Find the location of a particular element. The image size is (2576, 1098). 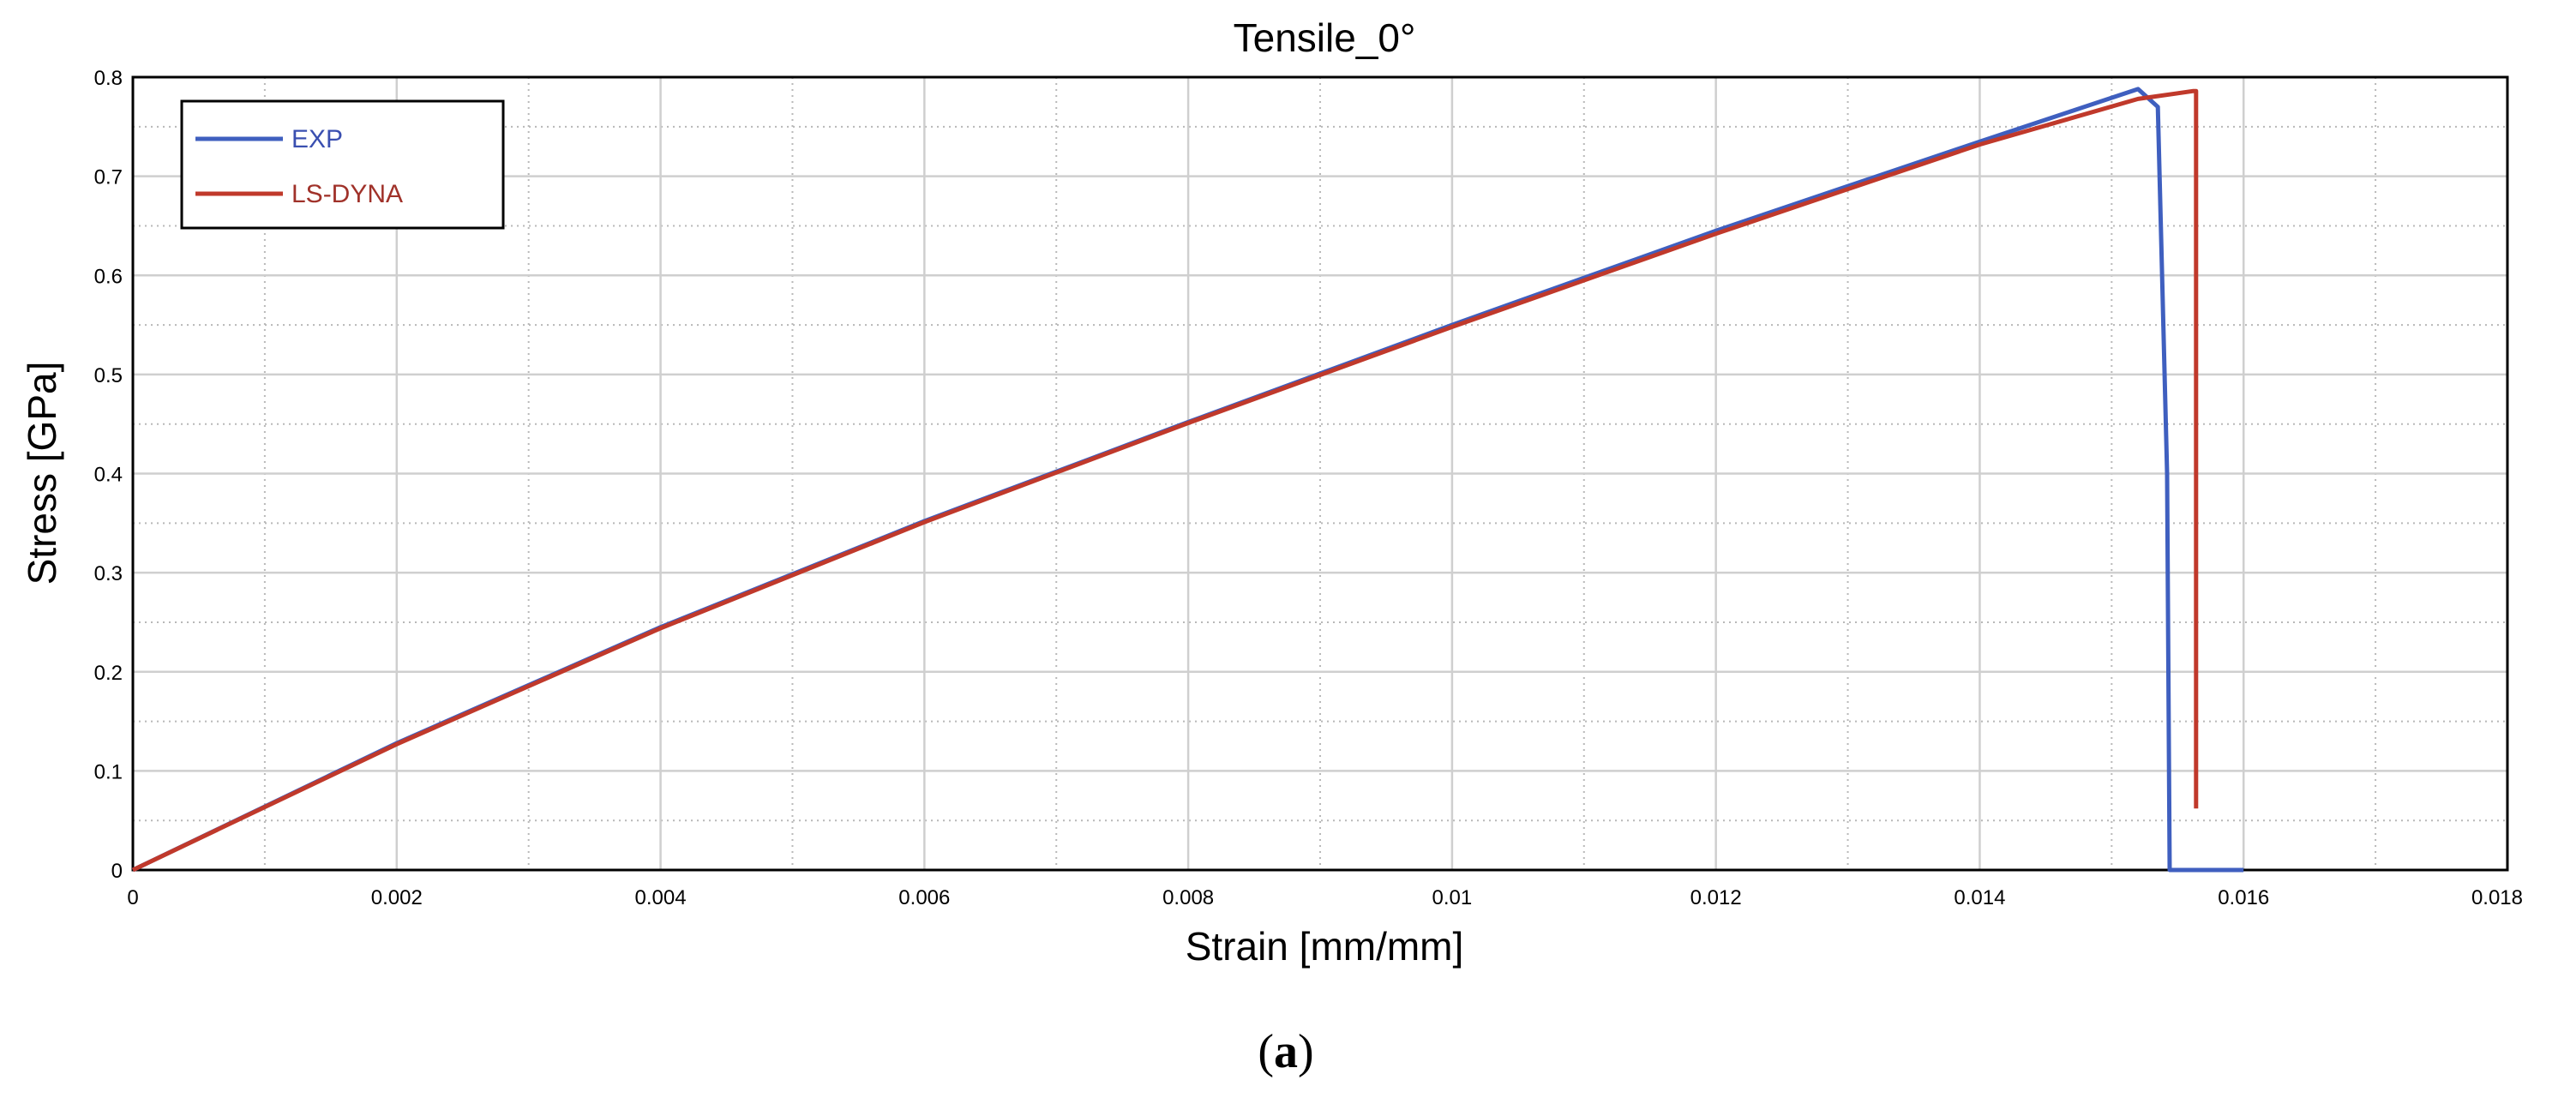

legend-box is located at coordinates (342, 164).